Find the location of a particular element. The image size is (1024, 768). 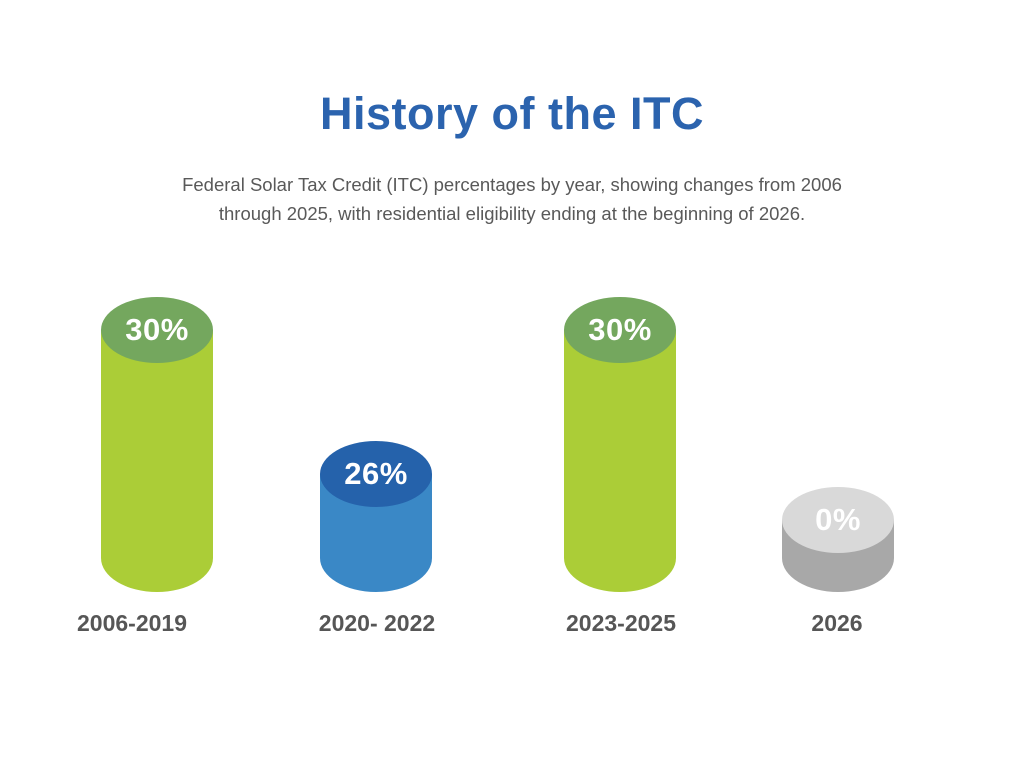

bar-2006-2019-value: 30% is located at coordinates (157, 329).